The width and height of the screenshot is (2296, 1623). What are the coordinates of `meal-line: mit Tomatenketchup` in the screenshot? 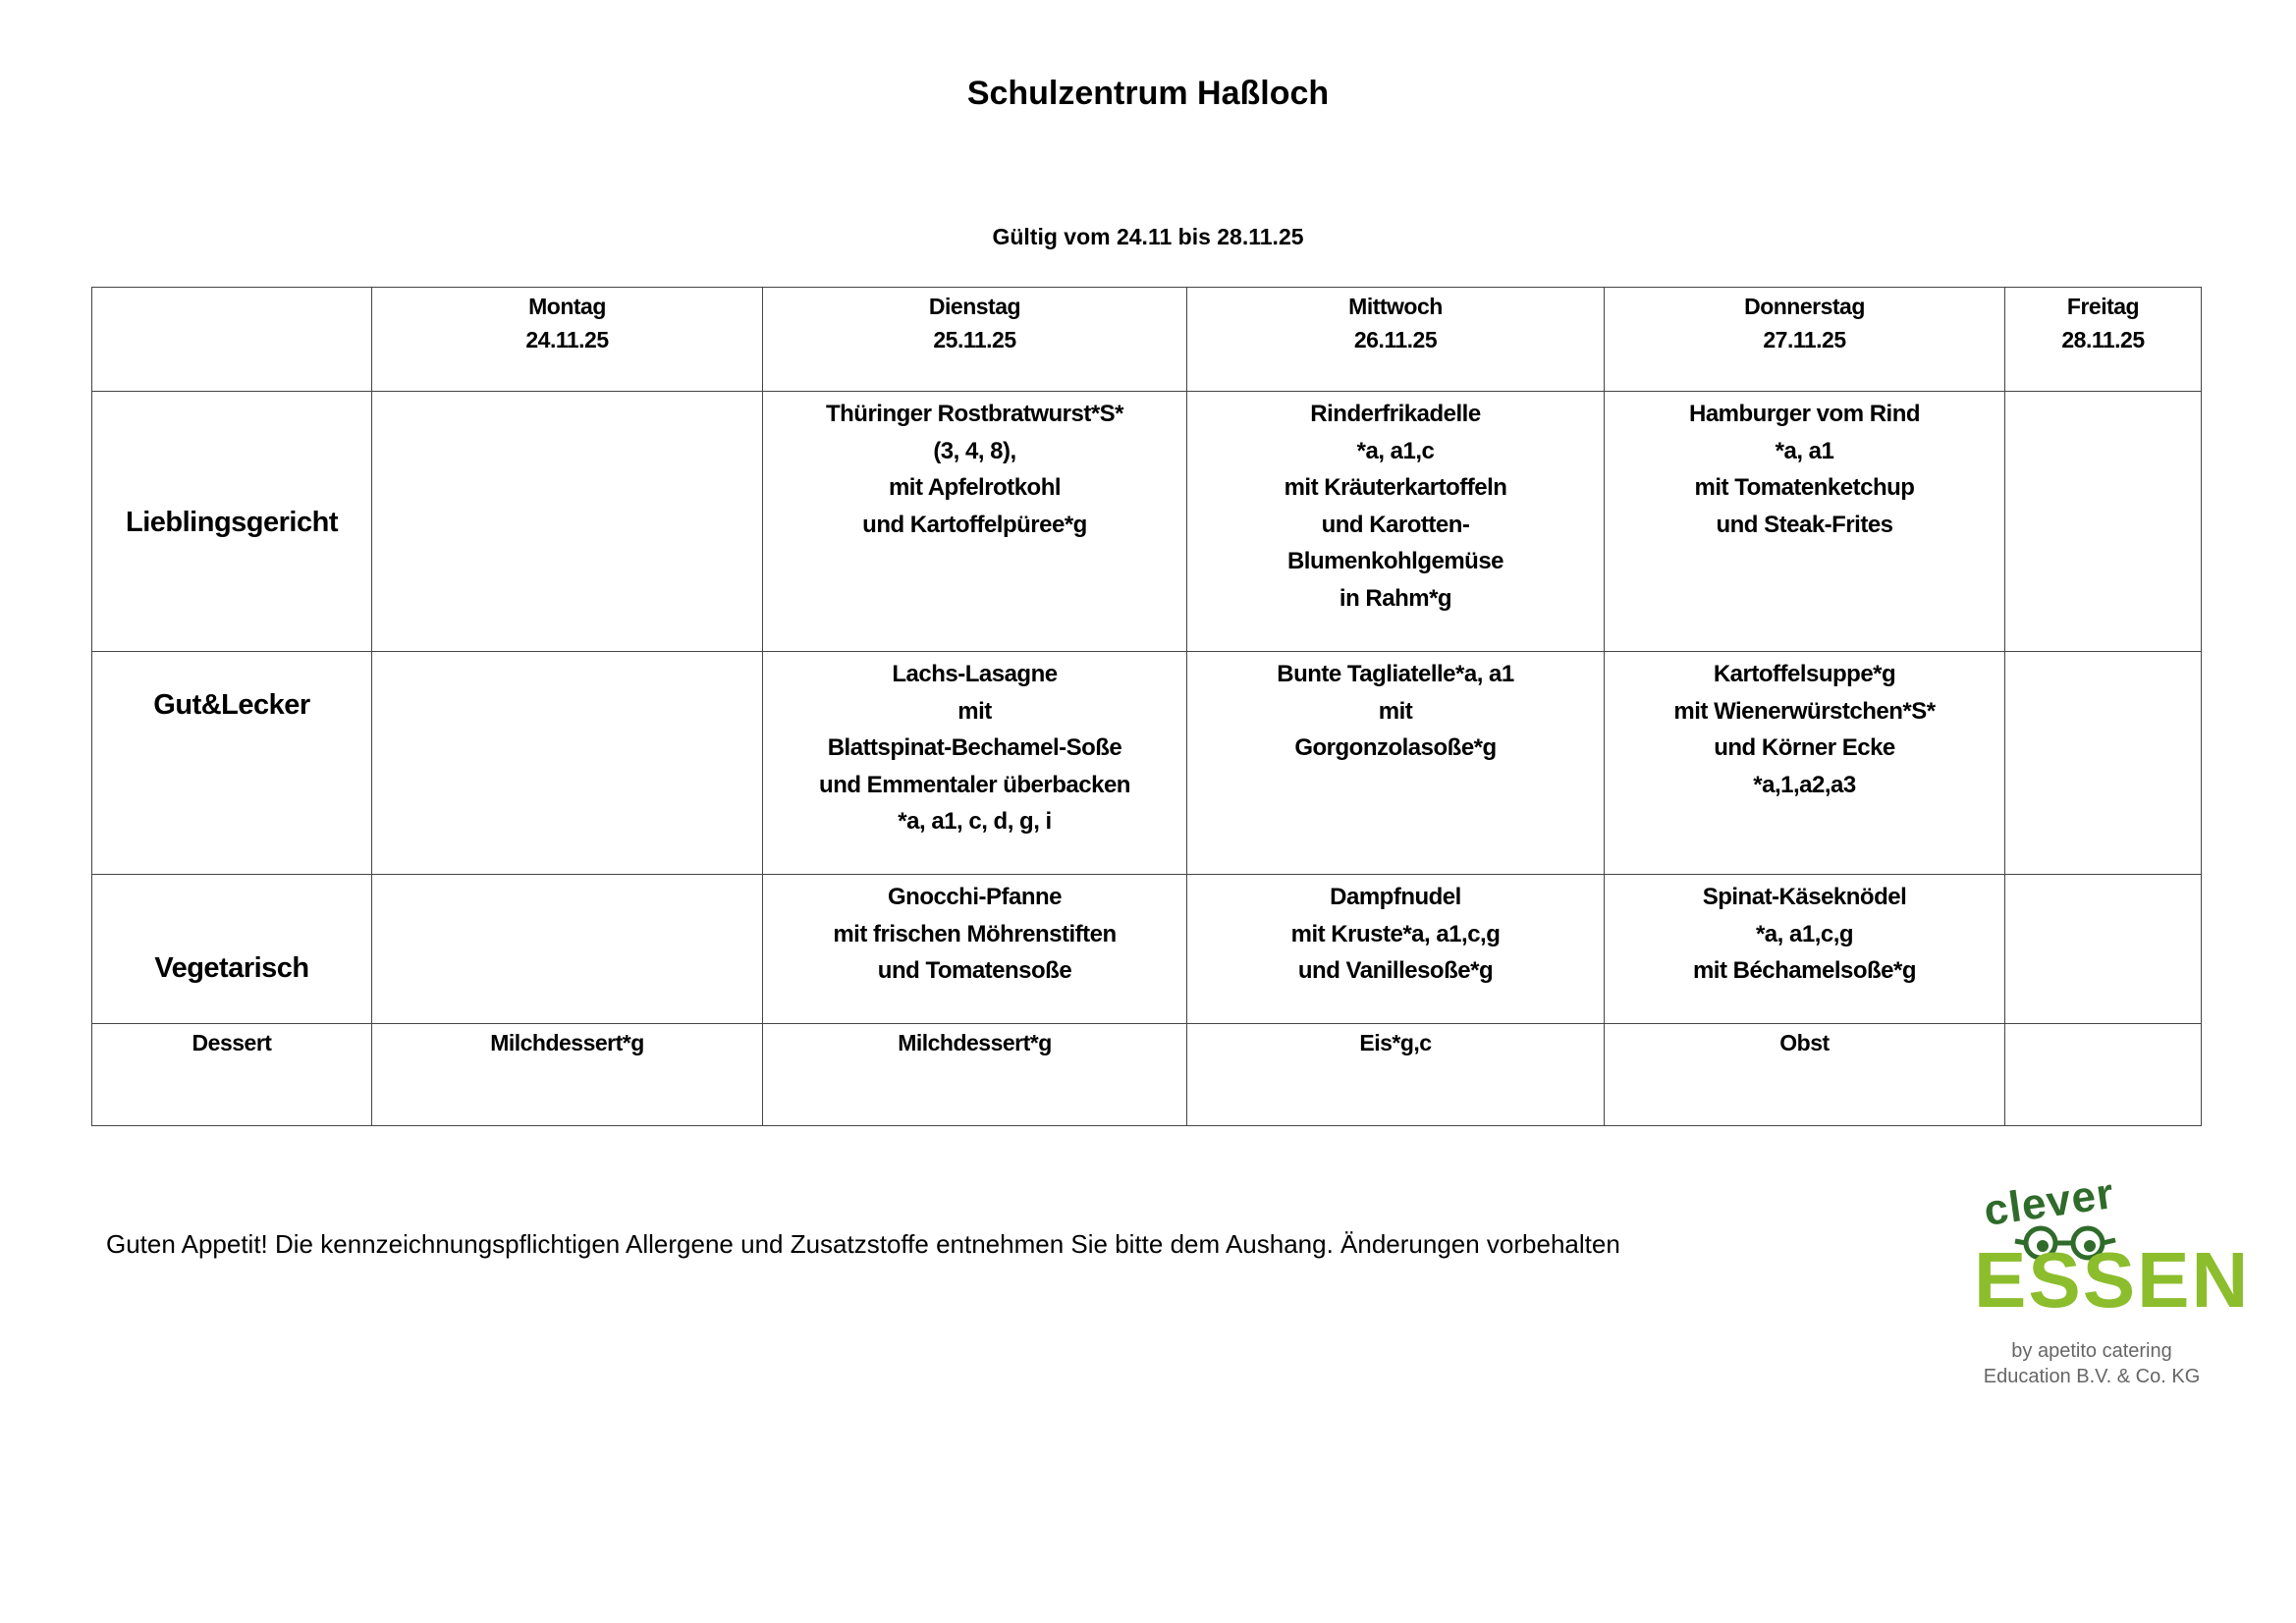 It's located at (1804, 488).